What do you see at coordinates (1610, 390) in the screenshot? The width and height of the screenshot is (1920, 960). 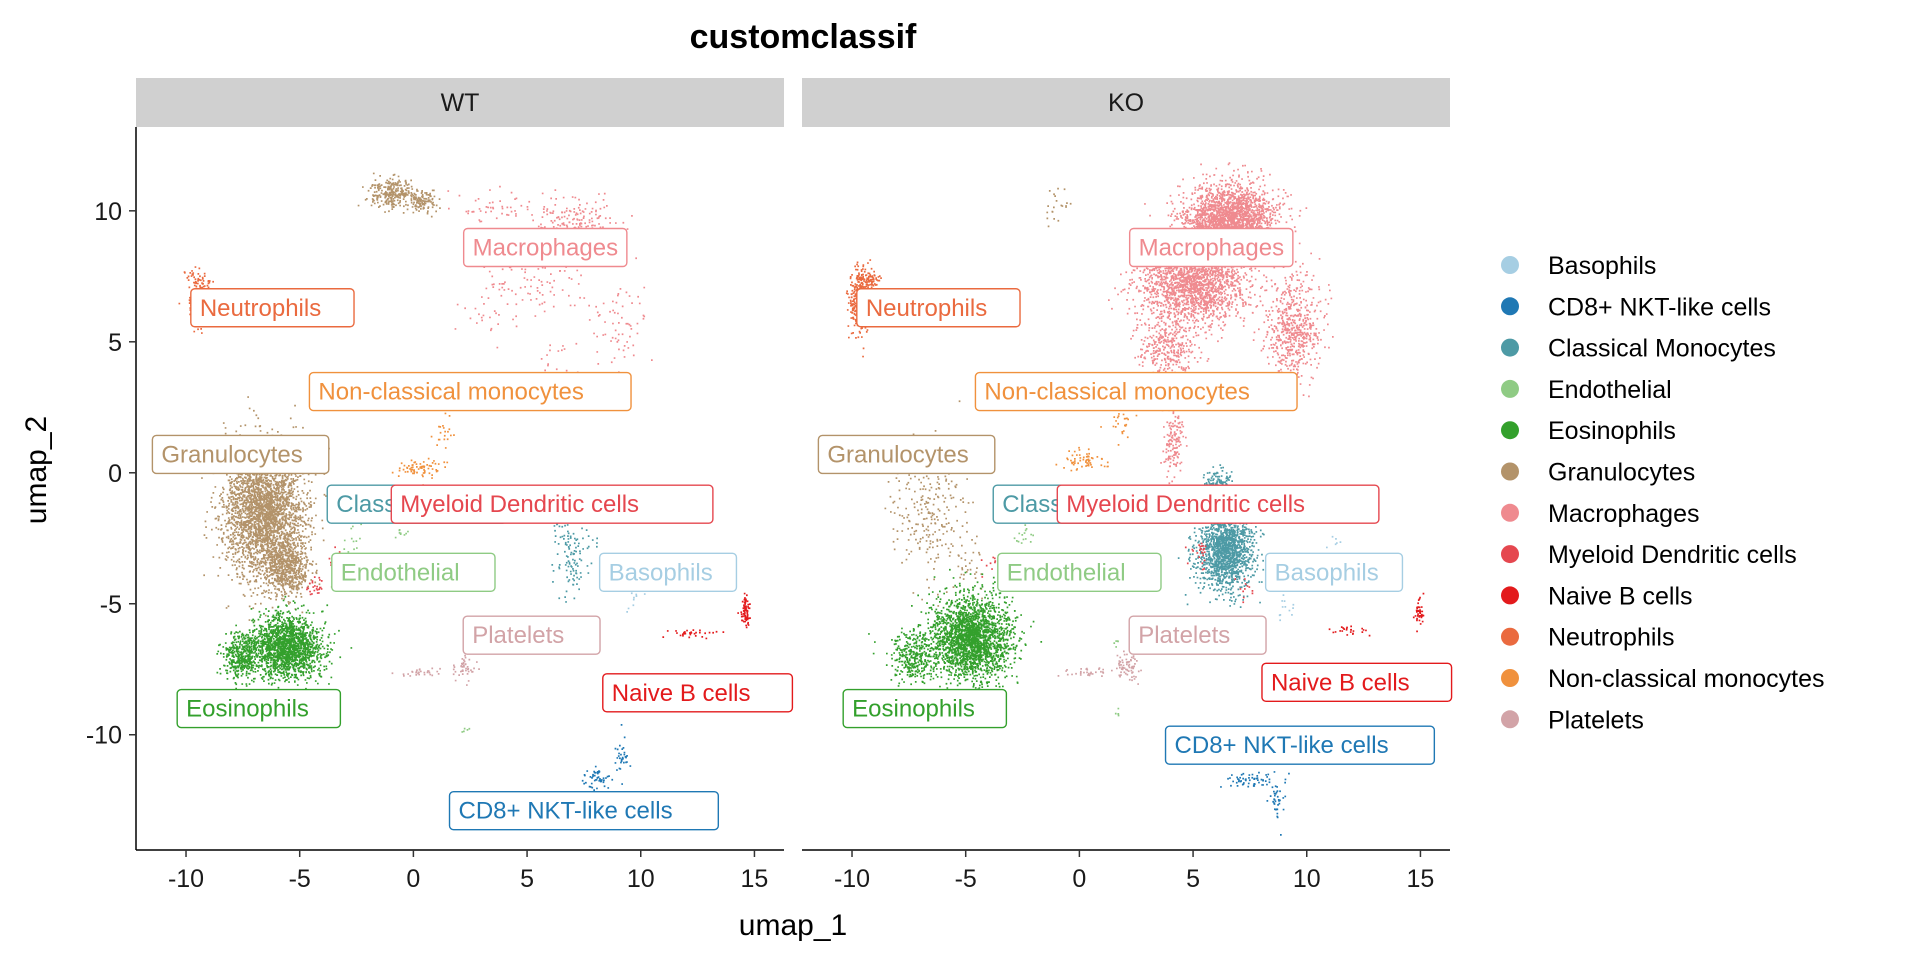 I see `legend-label: Endothelial` at bounding box center [1610, 390].